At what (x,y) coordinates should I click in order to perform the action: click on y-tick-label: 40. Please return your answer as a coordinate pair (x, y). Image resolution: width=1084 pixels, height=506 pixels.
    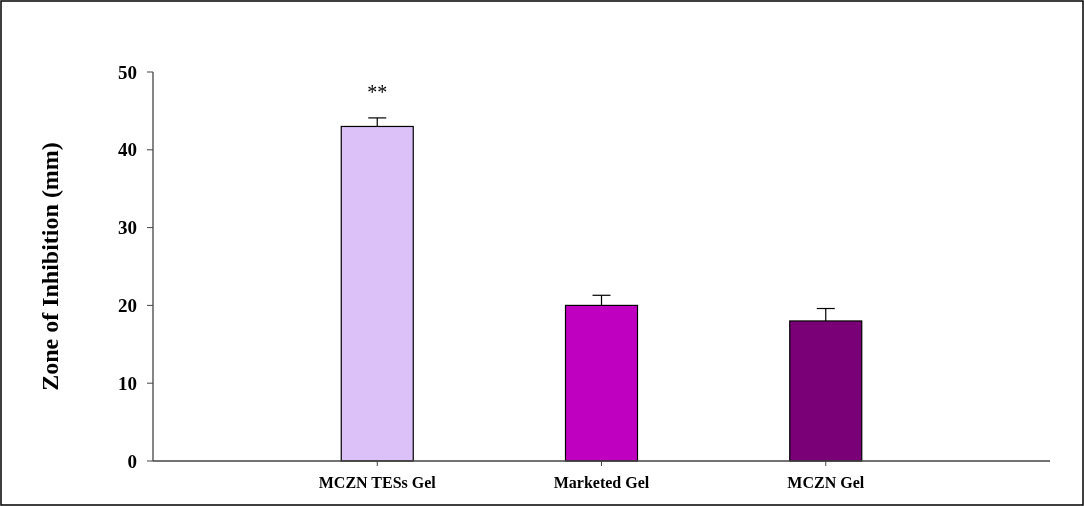
    Looking at the image, I should click on (127, 150).